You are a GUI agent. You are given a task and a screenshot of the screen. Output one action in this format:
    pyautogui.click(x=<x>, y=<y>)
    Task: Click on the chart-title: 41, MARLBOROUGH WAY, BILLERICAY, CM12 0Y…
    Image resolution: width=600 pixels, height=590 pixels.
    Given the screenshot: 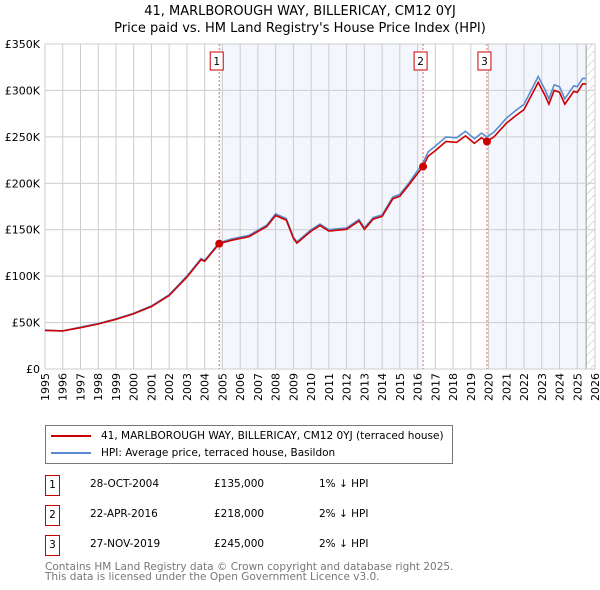 What is the action you would take?
    pyautogui.click(x=300, y=11)
    